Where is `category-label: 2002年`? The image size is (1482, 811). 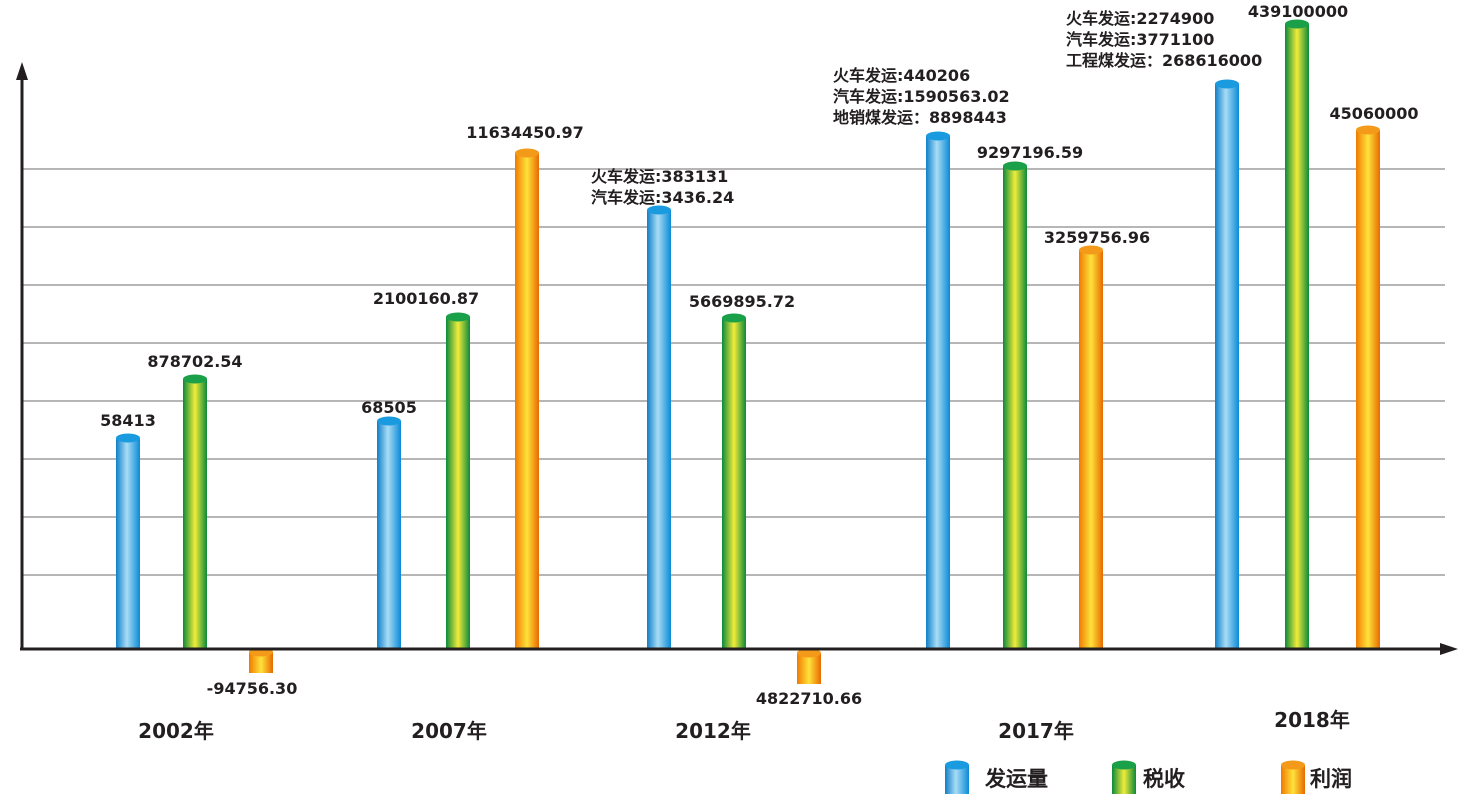 category-label: 2002年 is located at coordinates (176, 731).